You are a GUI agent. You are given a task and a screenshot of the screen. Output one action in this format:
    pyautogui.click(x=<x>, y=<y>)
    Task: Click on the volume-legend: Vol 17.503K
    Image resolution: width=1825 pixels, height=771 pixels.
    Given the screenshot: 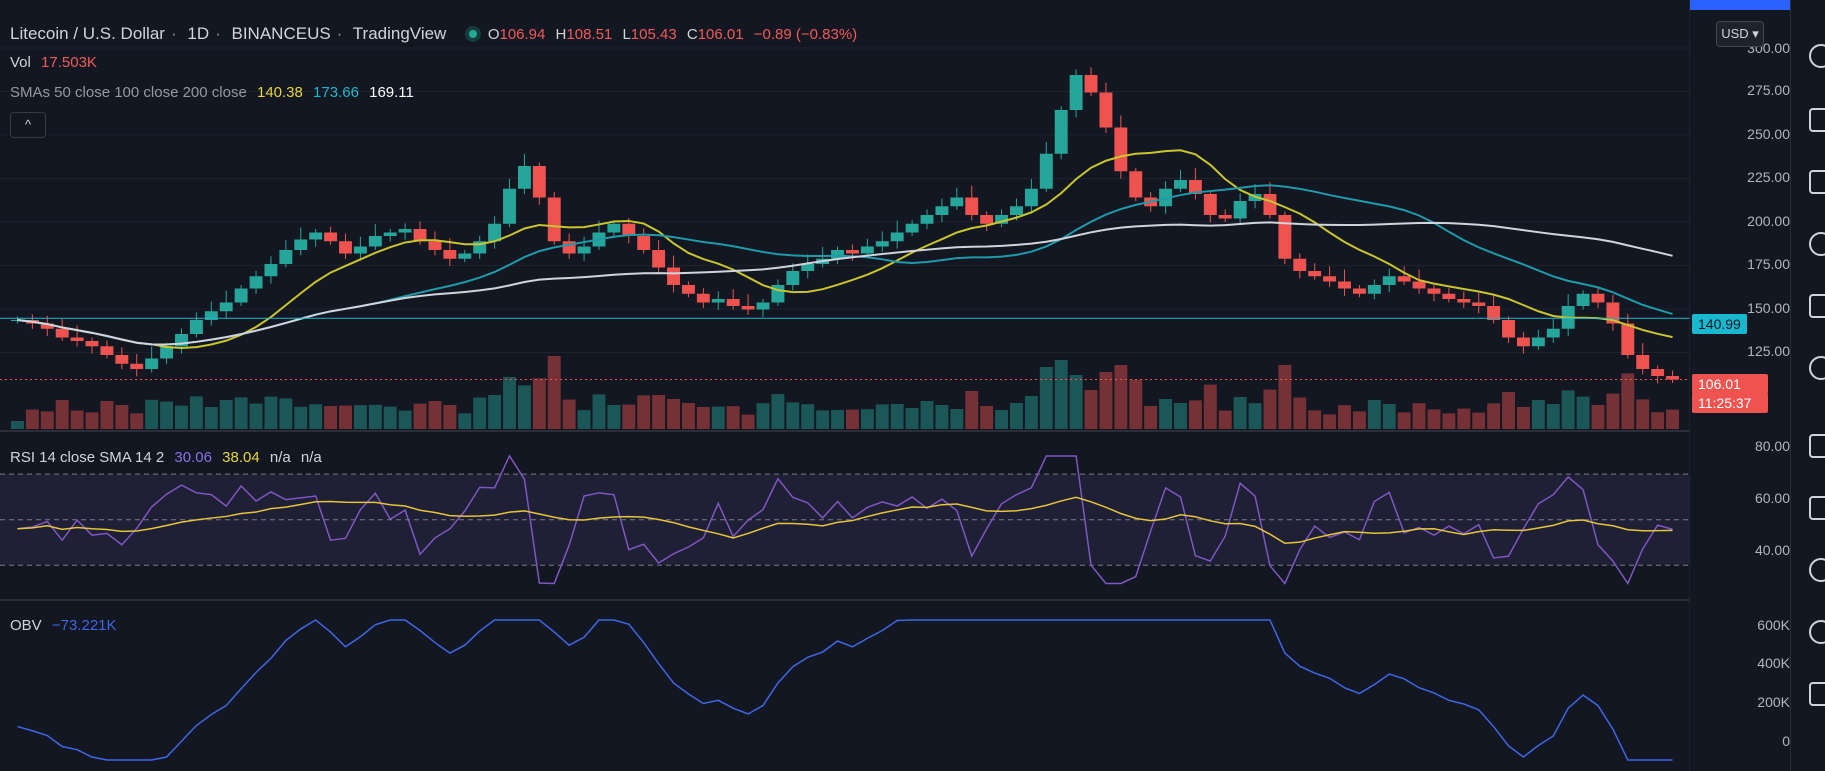 What is the action you would take?
    pyautogui.click(x=56, y=62)
    